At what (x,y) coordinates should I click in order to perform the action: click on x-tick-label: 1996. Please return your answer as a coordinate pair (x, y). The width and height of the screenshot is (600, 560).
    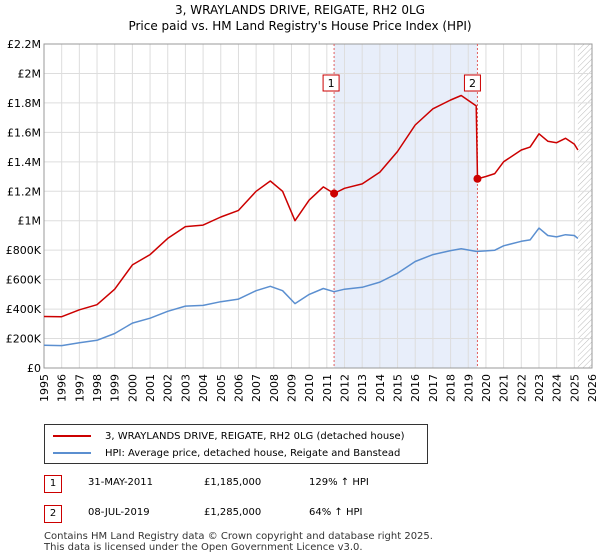
    Looking at the image, I should click on (62, 388).